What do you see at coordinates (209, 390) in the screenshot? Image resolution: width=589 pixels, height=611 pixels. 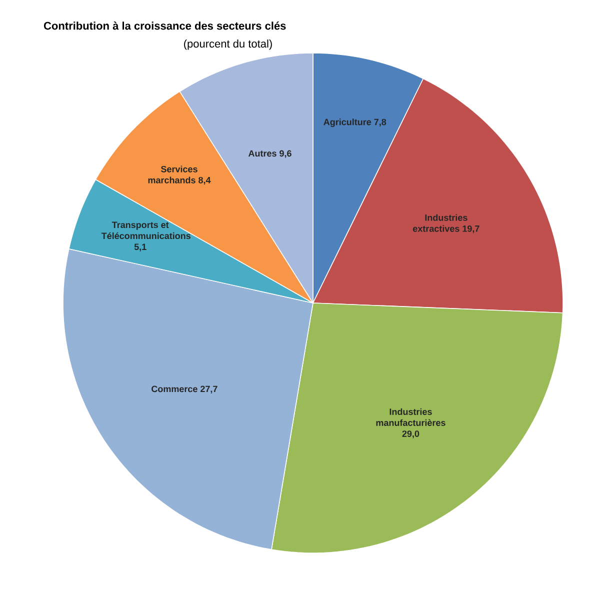 I see `data-label: 27,7` at bounding box center [209, 390].